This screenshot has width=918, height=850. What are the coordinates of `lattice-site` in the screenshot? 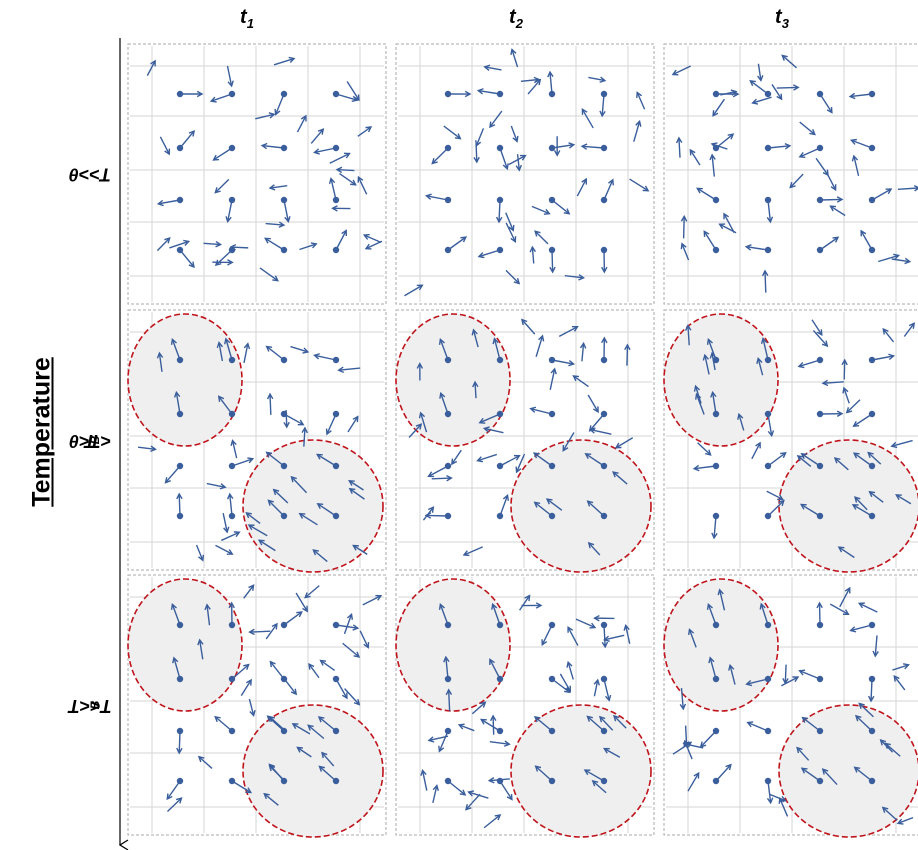 It's located at (768, 148).